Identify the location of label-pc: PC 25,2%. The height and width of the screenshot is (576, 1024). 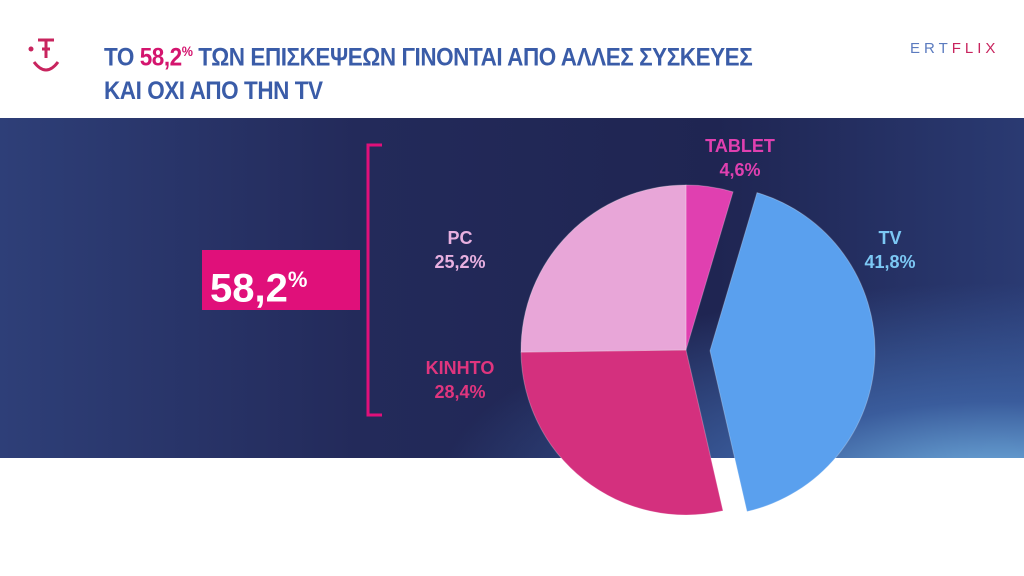
(460, 250).